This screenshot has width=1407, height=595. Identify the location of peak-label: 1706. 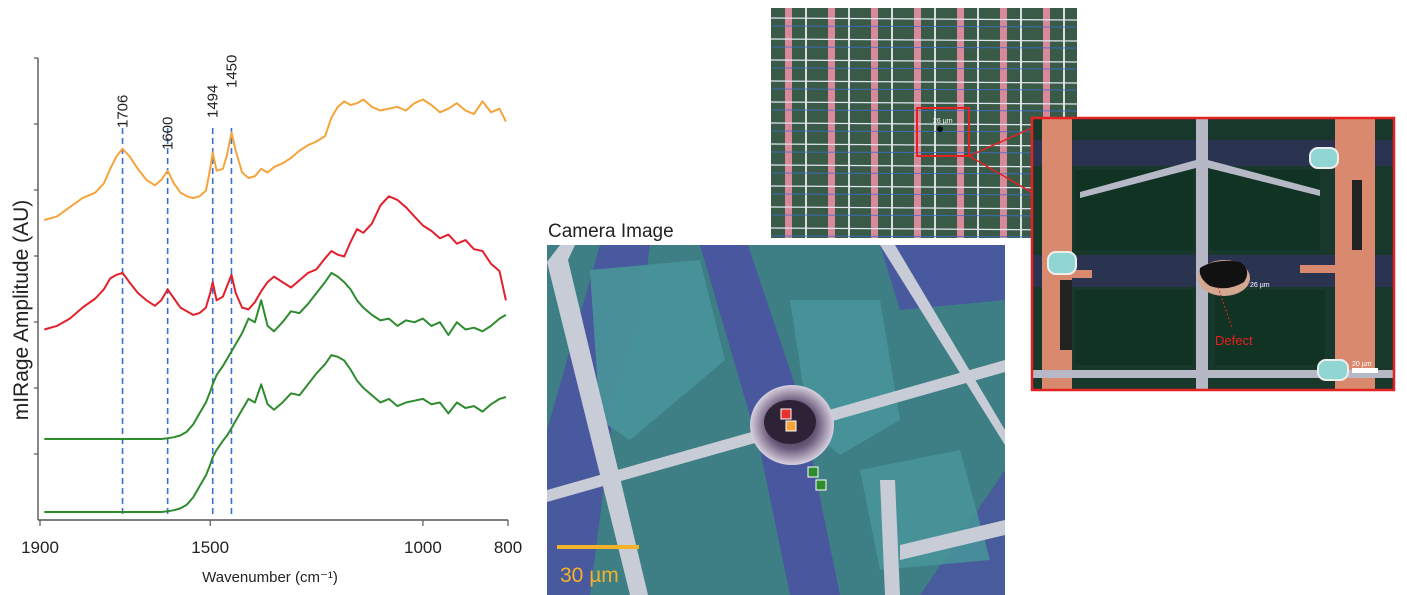
(123, 111).